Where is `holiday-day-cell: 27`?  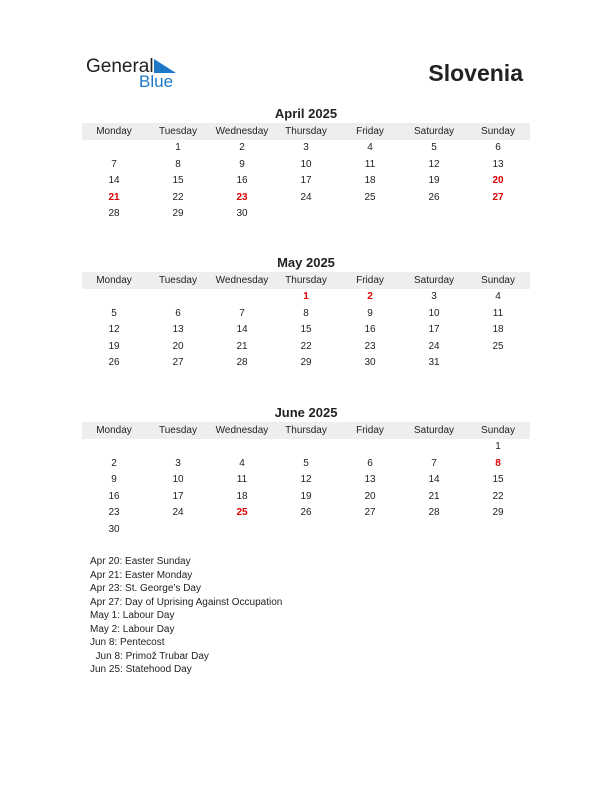
holiday-day-cell: 27 is located at coordinates (498, 197).